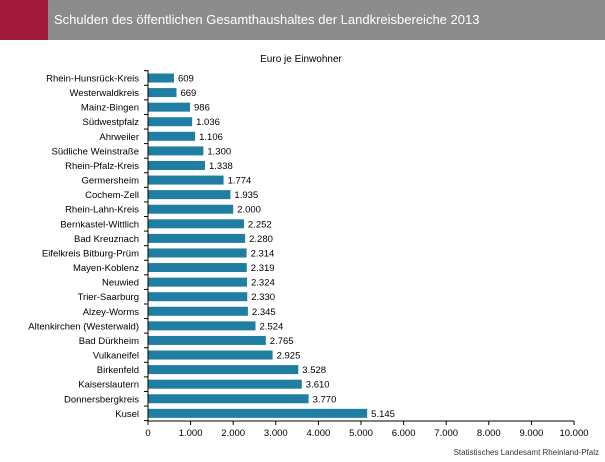 The image size is (605, 462). What do you see at coordinates (301, 59) in the screenshot?
I see `chart-title: Euro je Einwohner` at bounding box center [301, 59].